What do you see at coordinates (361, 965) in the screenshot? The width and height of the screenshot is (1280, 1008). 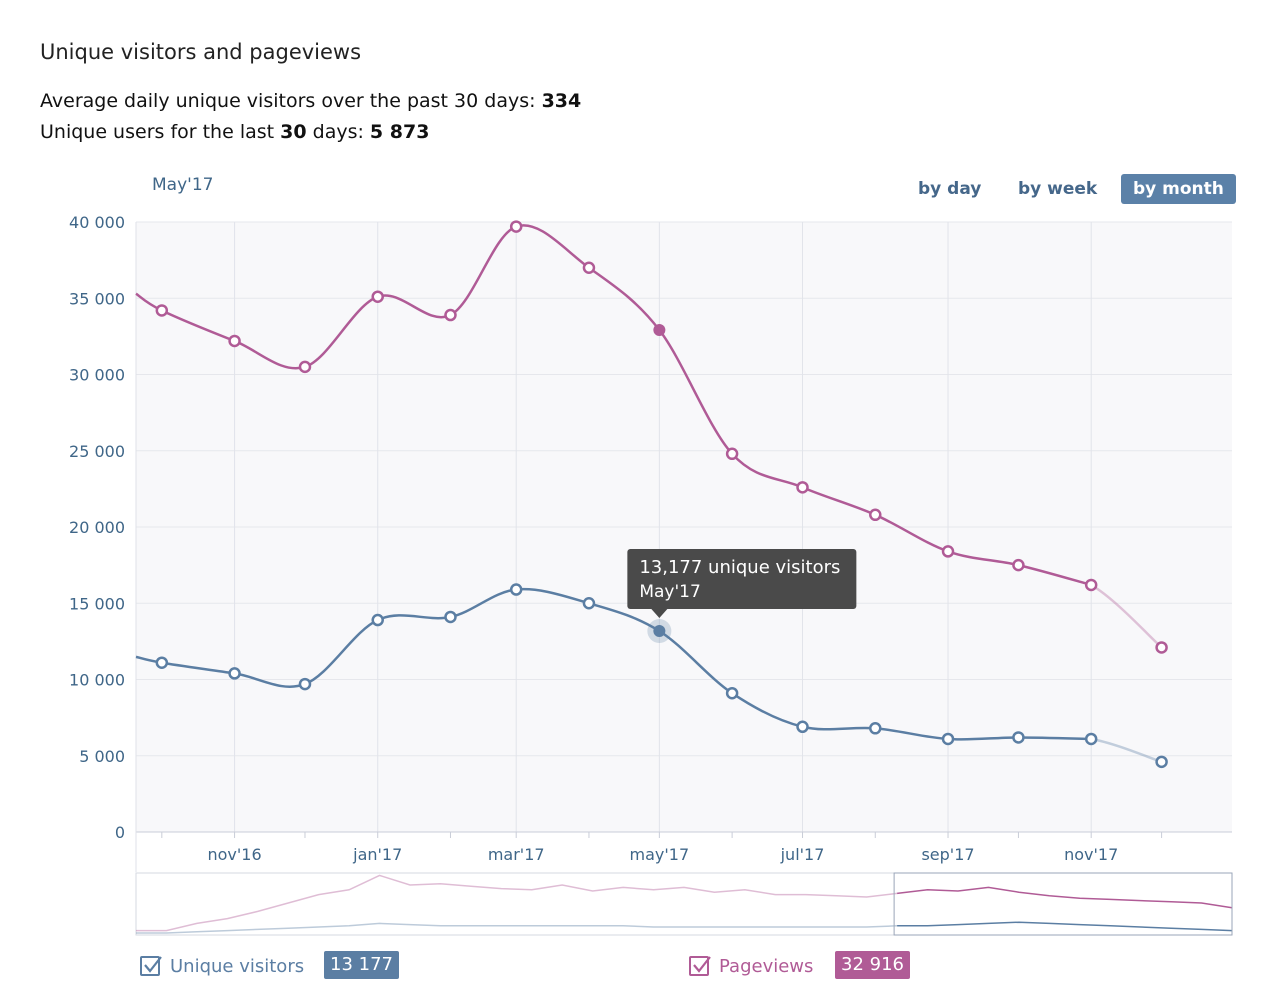 I see `unique-visitors-value-badge: 13 177` at bounding box center [361, 965].